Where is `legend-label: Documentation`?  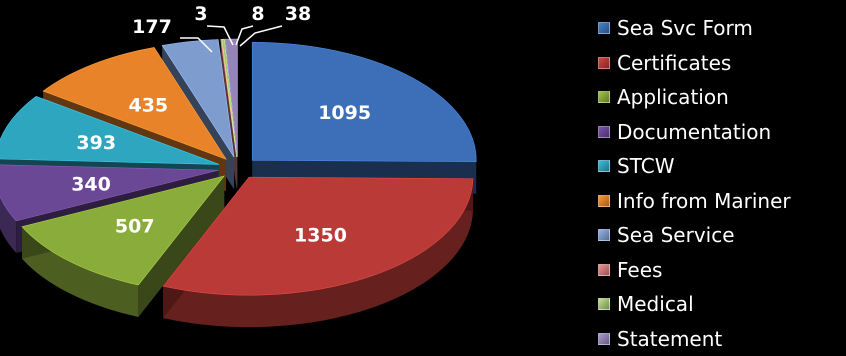 legend-label: Documentation is located at coordinates (694, 132).